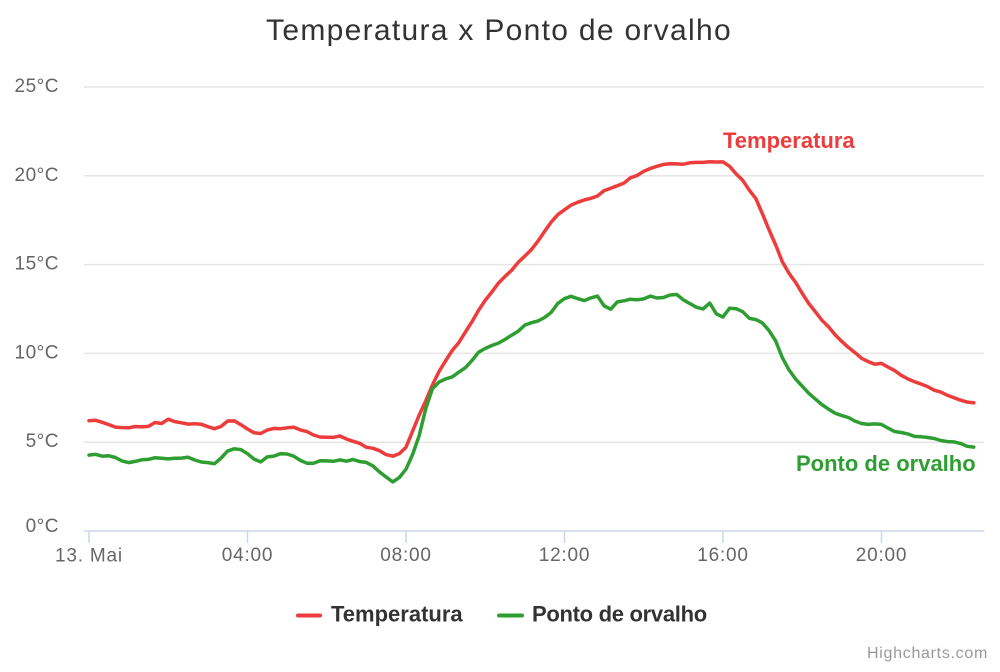 The height and width of the screenshot is (672, 1000). I want to click on svg-text: 10°C, so click(37, 352).